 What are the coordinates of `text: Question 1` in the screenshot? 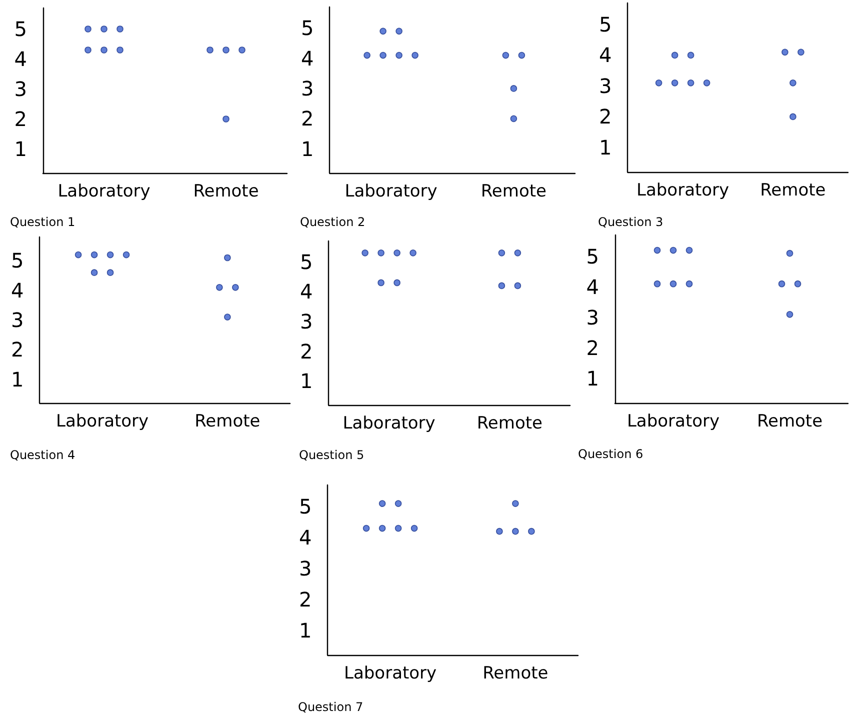 It's located at (43, 222).